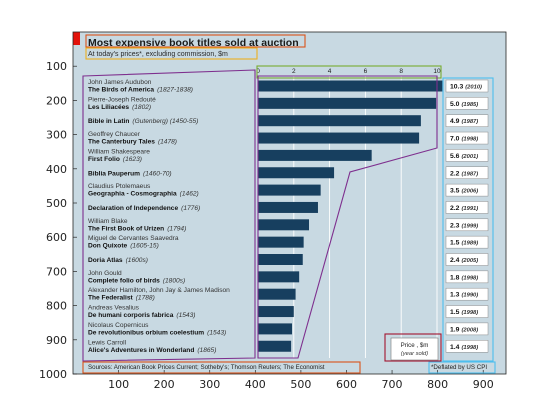 This screenshot has height=420, width=560. Describe the element at coordinates (120, 82) in the screenshot. I see `author-label: John James Audubon` at that location.